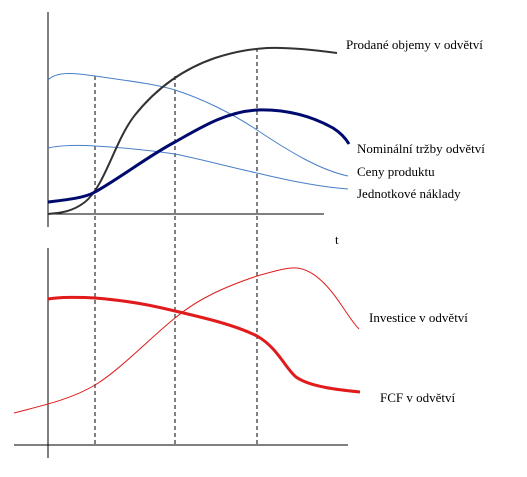 This screenshot has width=527, height=477. What do you see at coordinates (396, 171) in the screenshot?
I see `product-prices-label: Ceny produktu` at bounding box center [396, 171].